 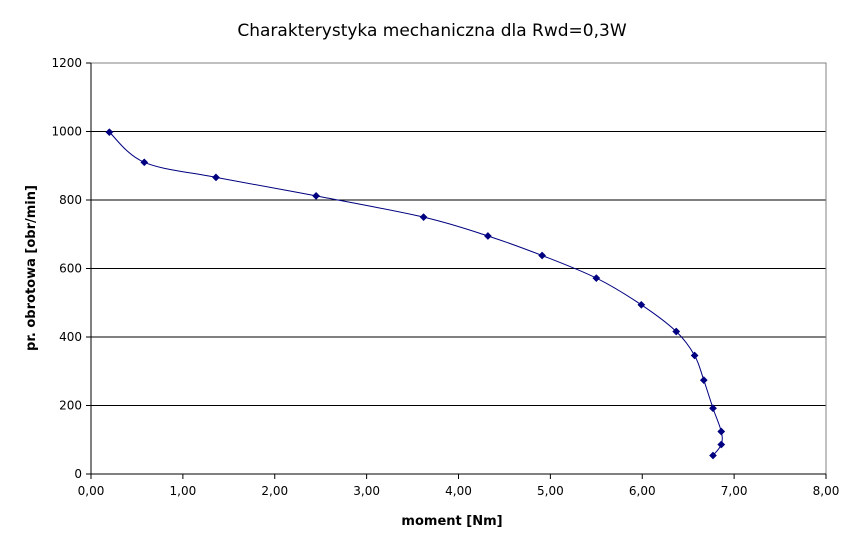 What do you see at coordinates (642, 491) in the screenshot?
I see `x-tick-label: 6,00` at bounding box center [642, 491].